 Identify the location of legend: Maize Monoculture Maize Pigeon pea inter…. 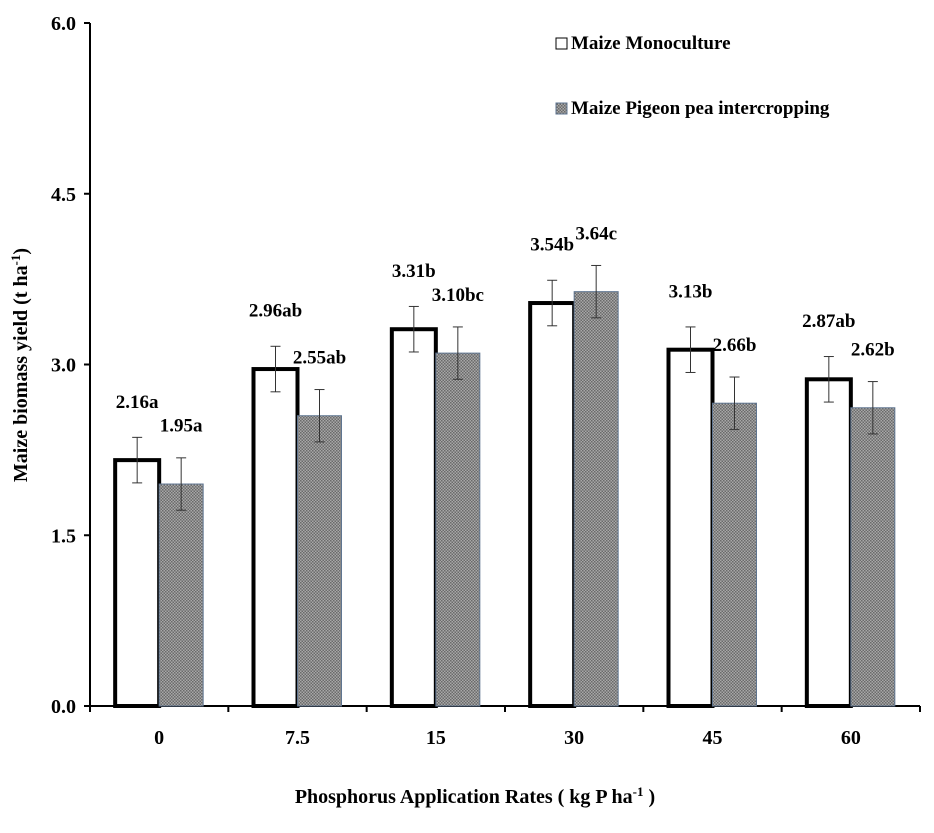
(692, 76).